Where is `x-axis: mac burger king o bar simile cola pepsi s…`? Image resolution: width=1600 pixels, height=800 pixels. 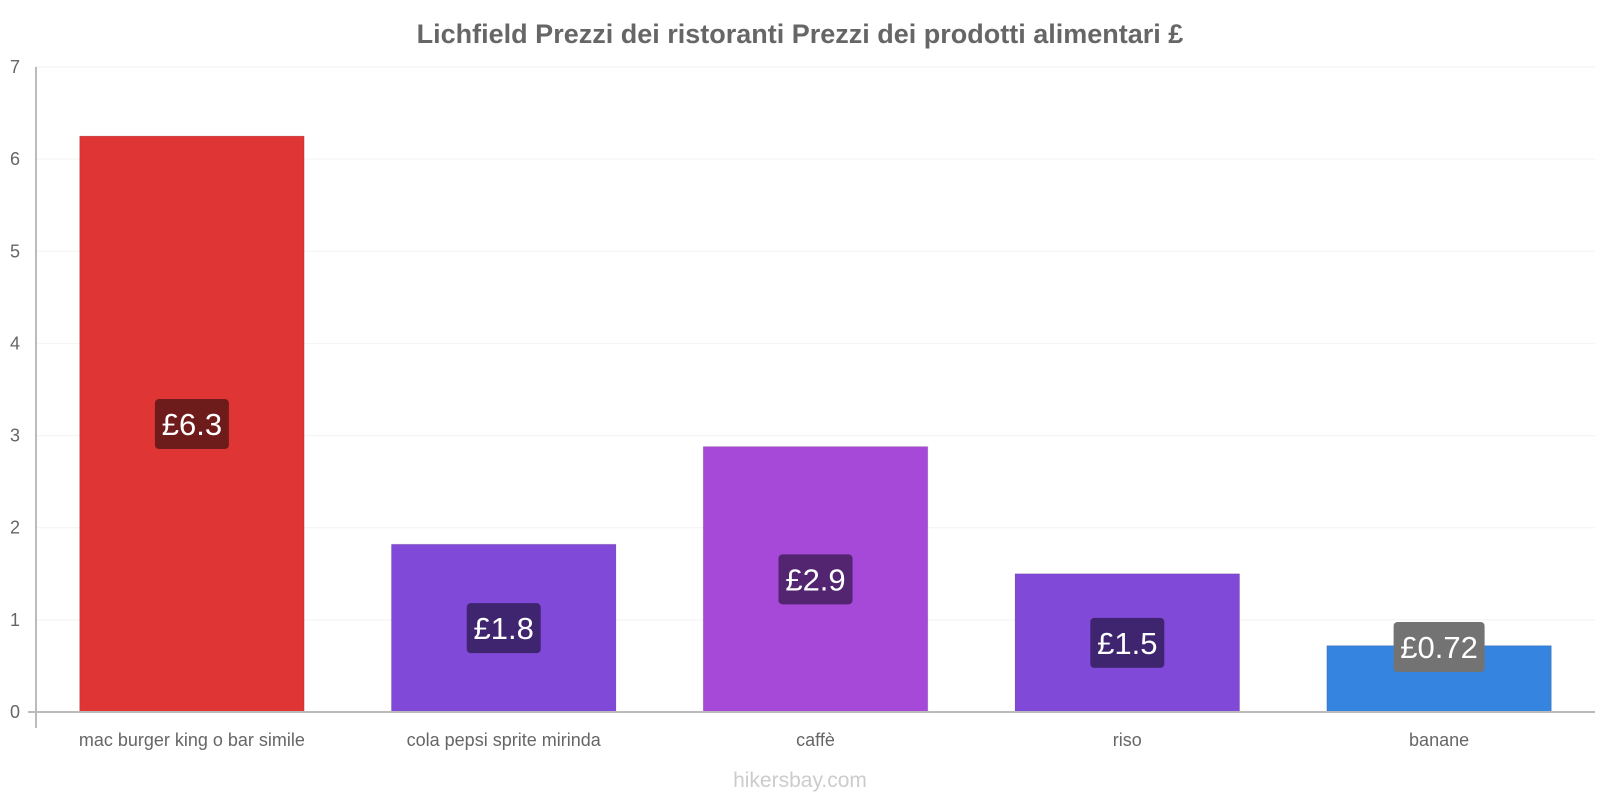 x-axis: mac burger king o bar simile cola pepsi s… is located at coordinates (811, 730).